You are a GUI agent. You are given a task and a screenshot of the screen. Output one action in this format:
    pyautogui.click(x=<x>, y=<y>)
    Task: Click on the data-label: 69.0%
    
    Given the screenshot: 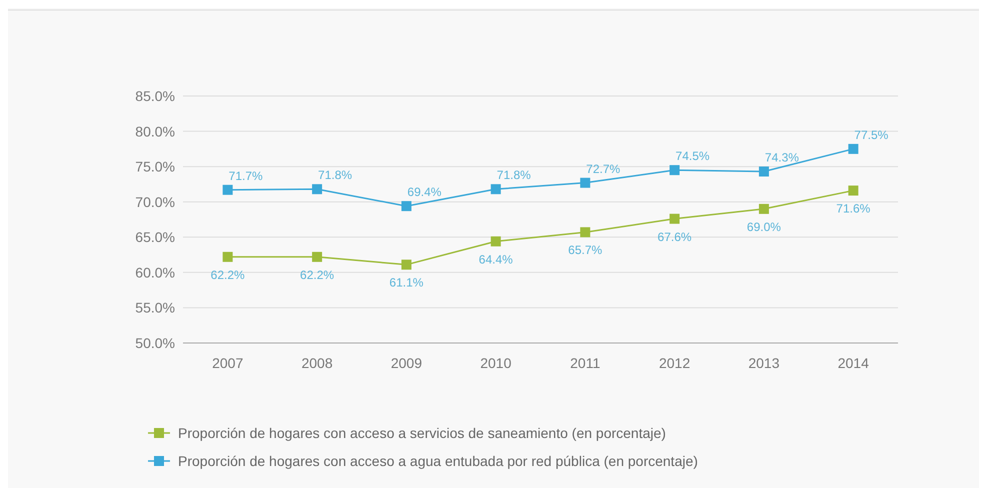 What is the action you would take?
    pyautogui.click(x=764, y=227)
    